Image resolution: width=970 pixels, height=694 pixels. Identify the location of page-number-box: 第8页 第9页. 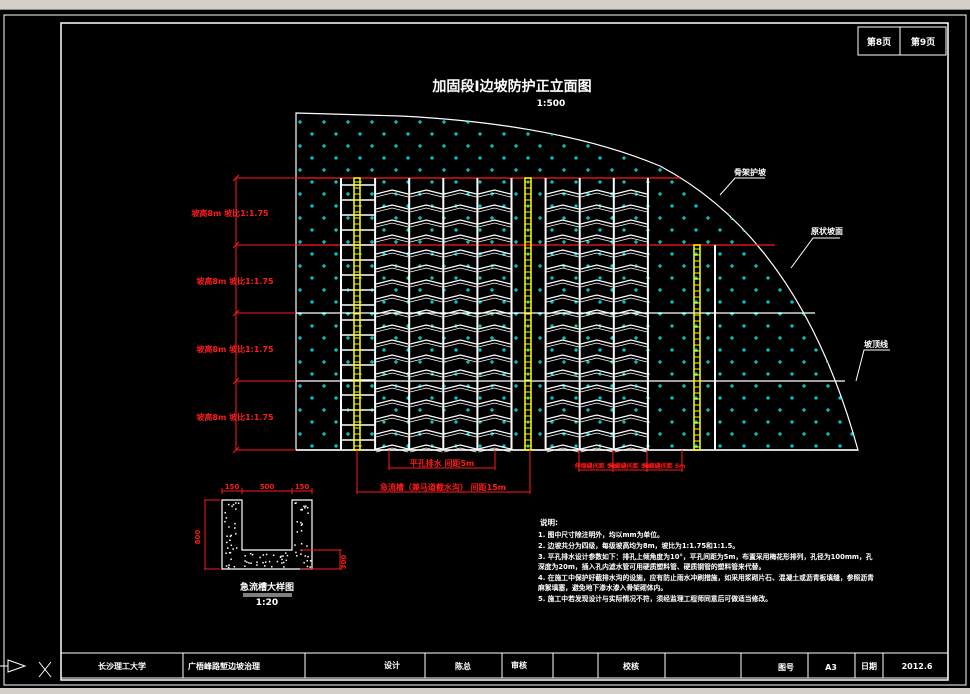
(902, 41).